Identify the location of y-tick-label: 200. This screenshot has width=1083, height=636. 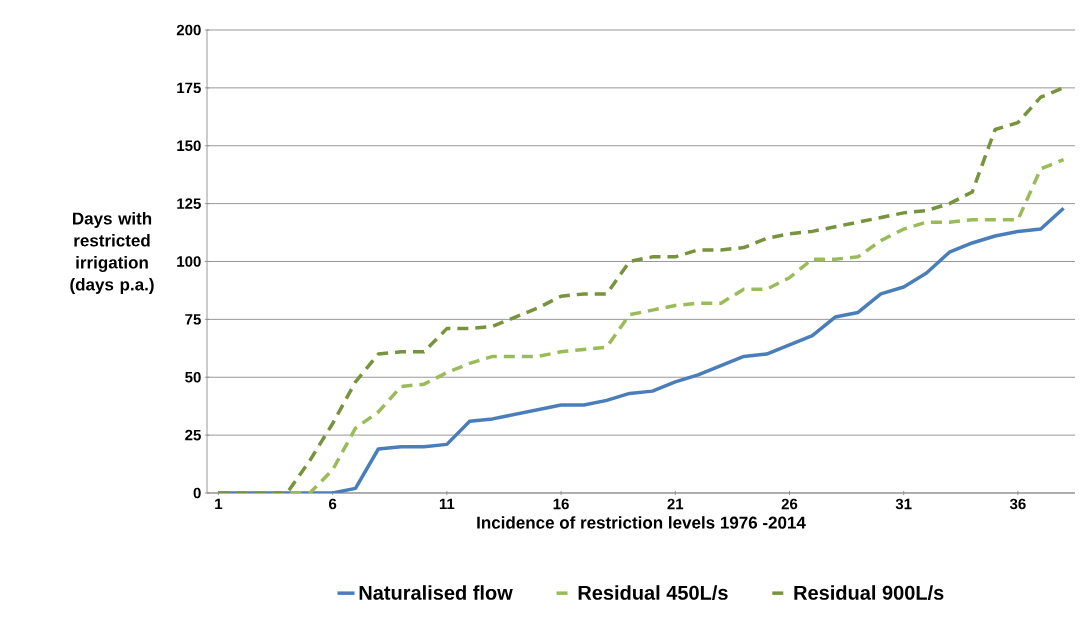
(188, 30).